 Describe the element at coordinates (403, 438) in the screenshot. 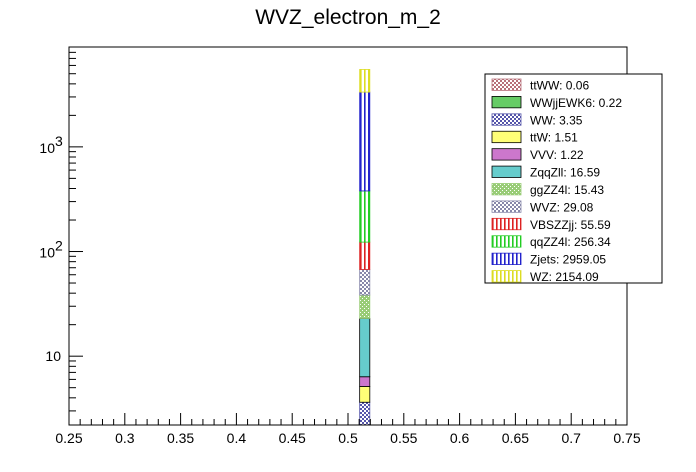

I see `x-tick-label: 0.55` at that location.